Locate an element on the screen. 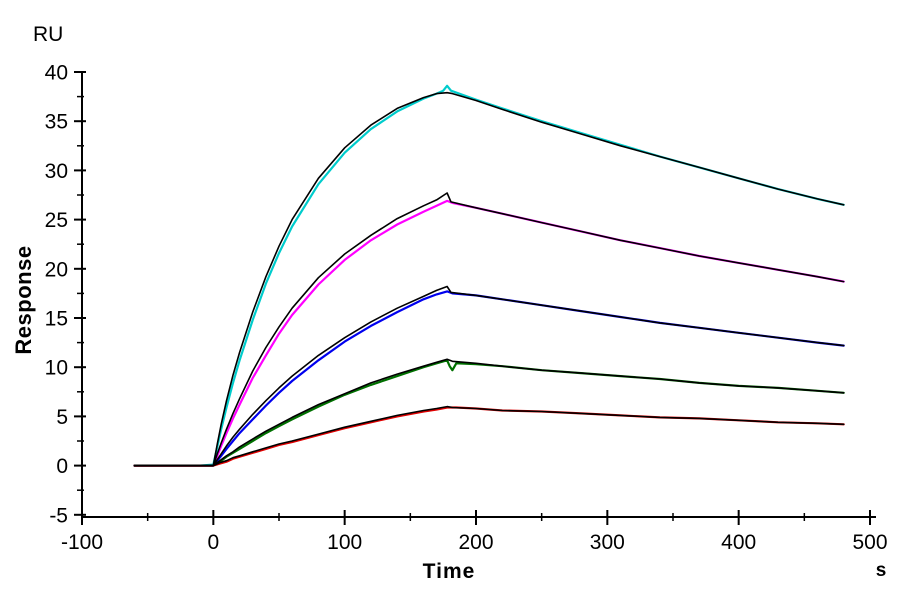 The height and width of the screenshot is (600, 900). y-tick-label: 35 is located at coordinates (56, 122).